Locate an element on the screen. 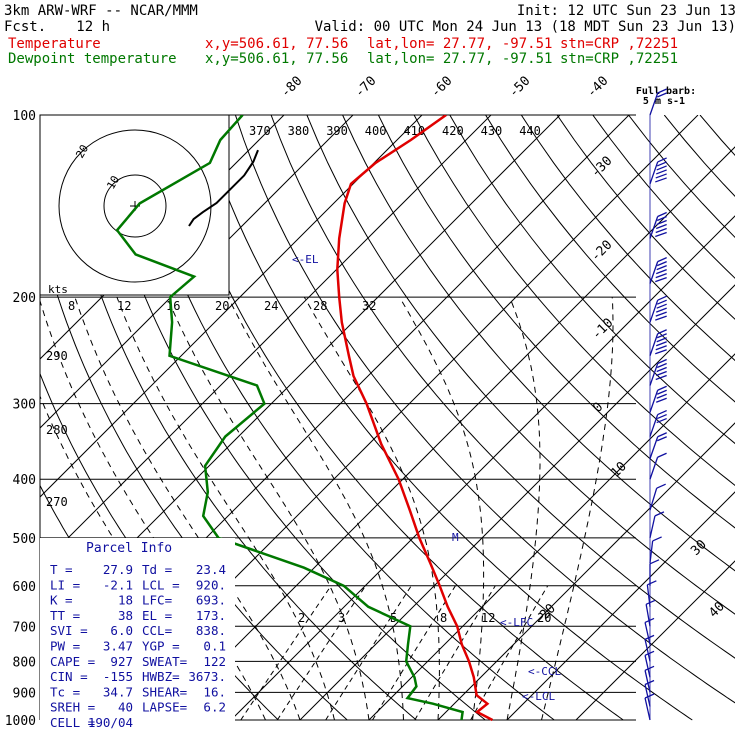 This screenshot has width=740, height=740. pressure-tick-label: 100 is located at coordinates (24, 116).